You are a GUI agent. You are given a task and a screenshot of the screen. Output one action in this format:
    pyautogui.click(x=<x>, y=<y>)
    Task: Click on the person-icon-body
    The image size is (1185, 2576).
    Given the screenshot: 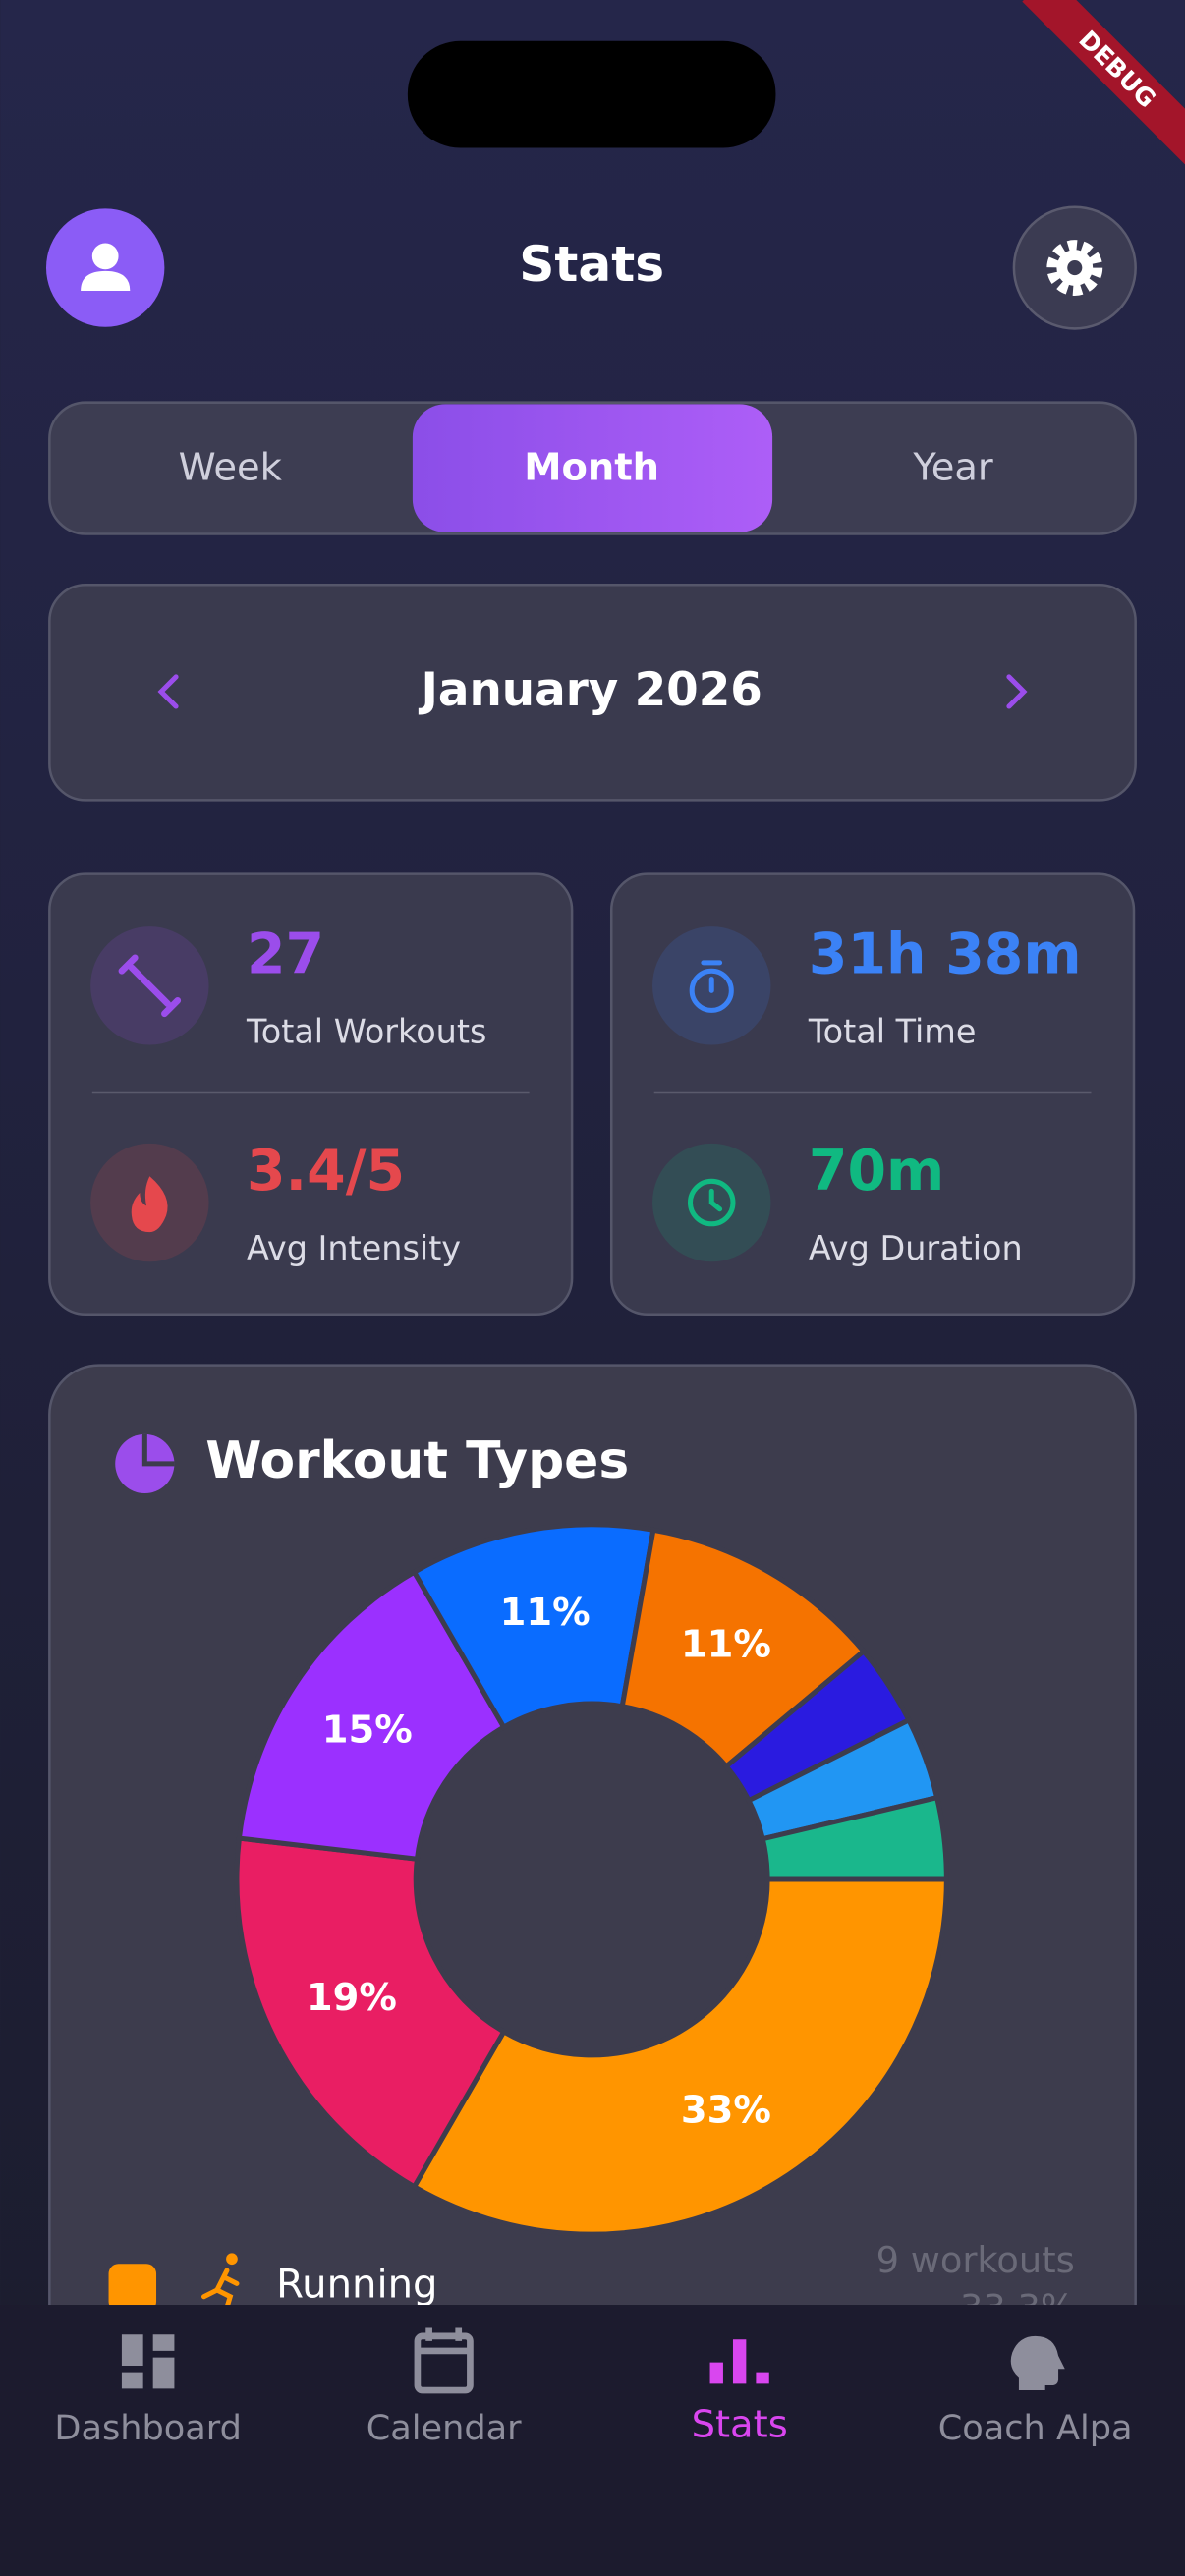 What is the action you would take?
    pyautogui.click(x=106, y=280)
    